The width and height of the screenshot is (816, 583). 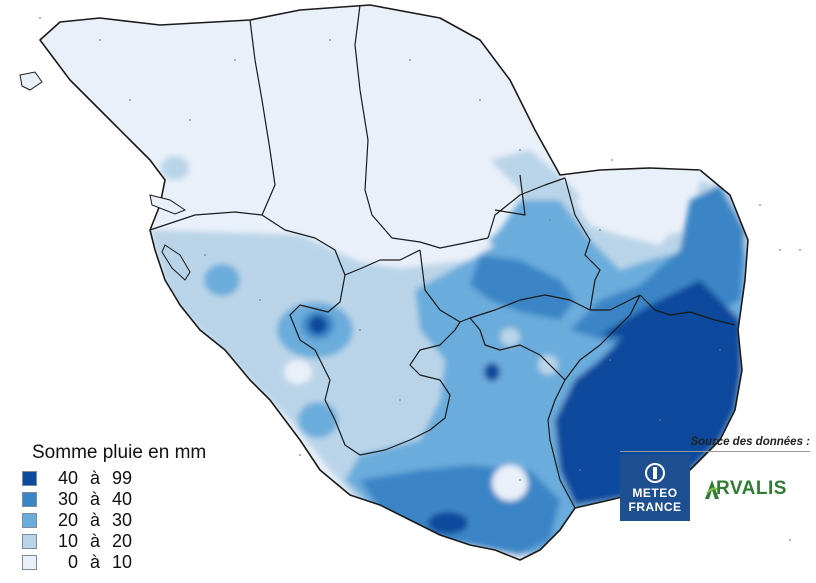 I want to click on source-panel: Source des données : METEO FRANCE RVALIS, so click(x=717, y=484).